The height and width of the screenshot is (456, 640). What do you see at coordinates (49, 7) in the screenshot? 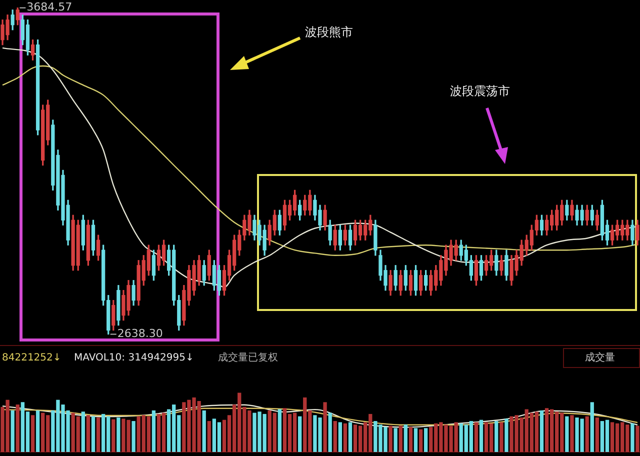
I see `annotation: 3684.57` at bounding box center [49, 7].